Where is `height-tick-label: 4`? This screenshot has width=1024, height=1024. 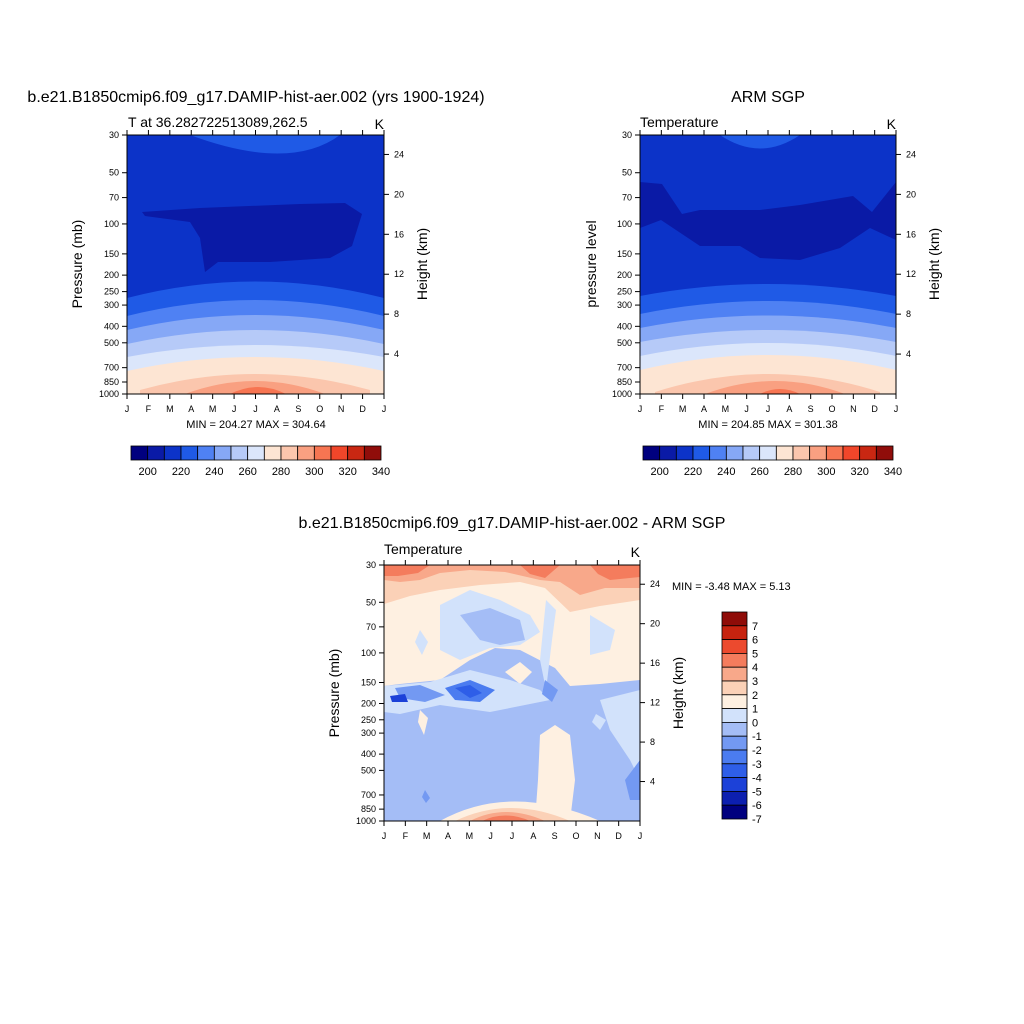 height-tick-label: 4 is located at coordinates (396, 354).